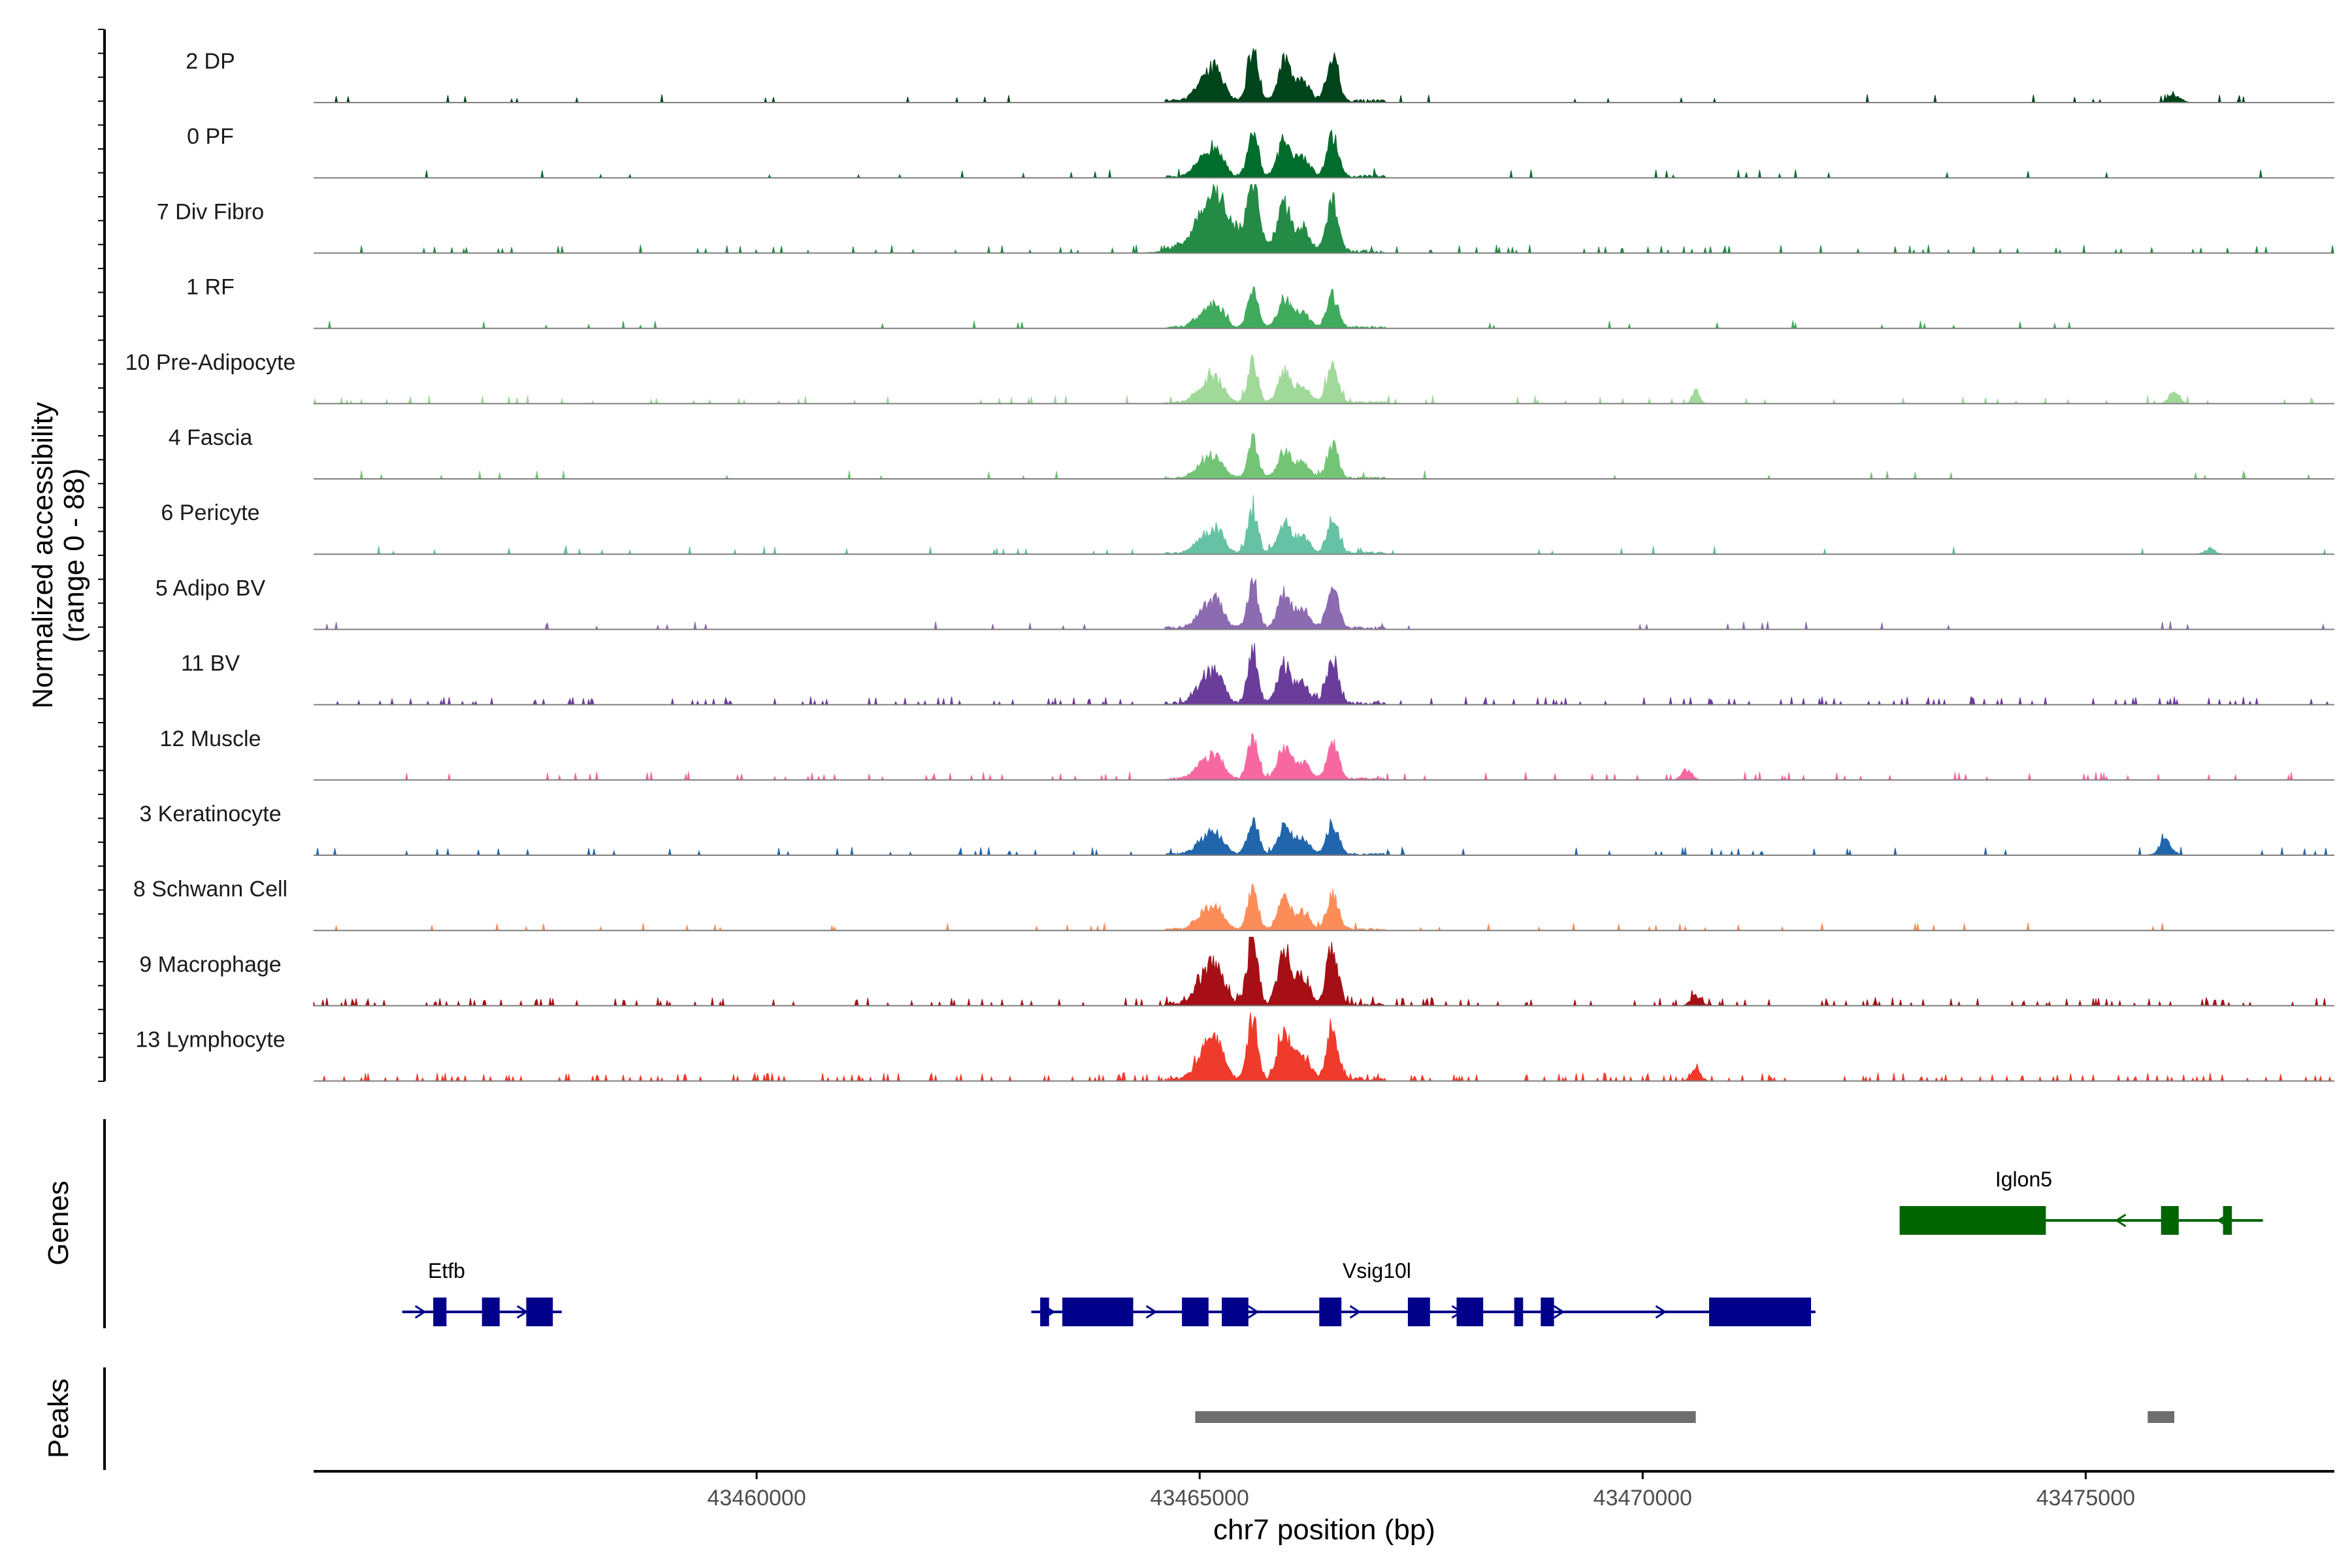 This screenshot has height=1568, width=2352. Describe the element at coordinates (1200, 1498) in the screenshot. I see `x-tick-label: 43465000` at that location.